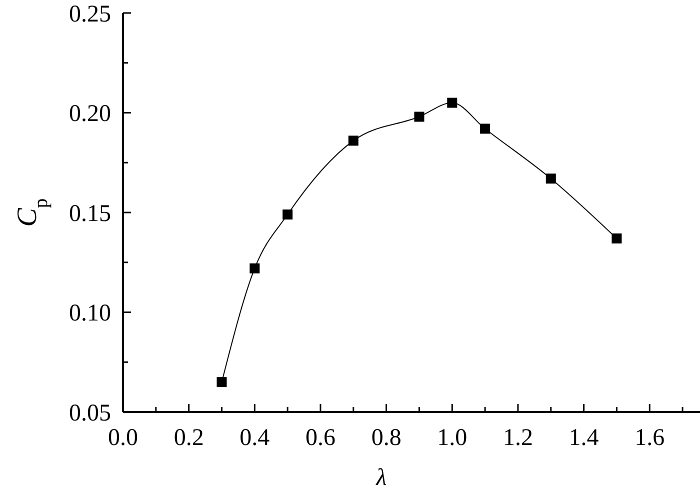 The height and width of the screenshot is (497, 700). I want to click on y-tick-label: 0.10, so click(90, 313).